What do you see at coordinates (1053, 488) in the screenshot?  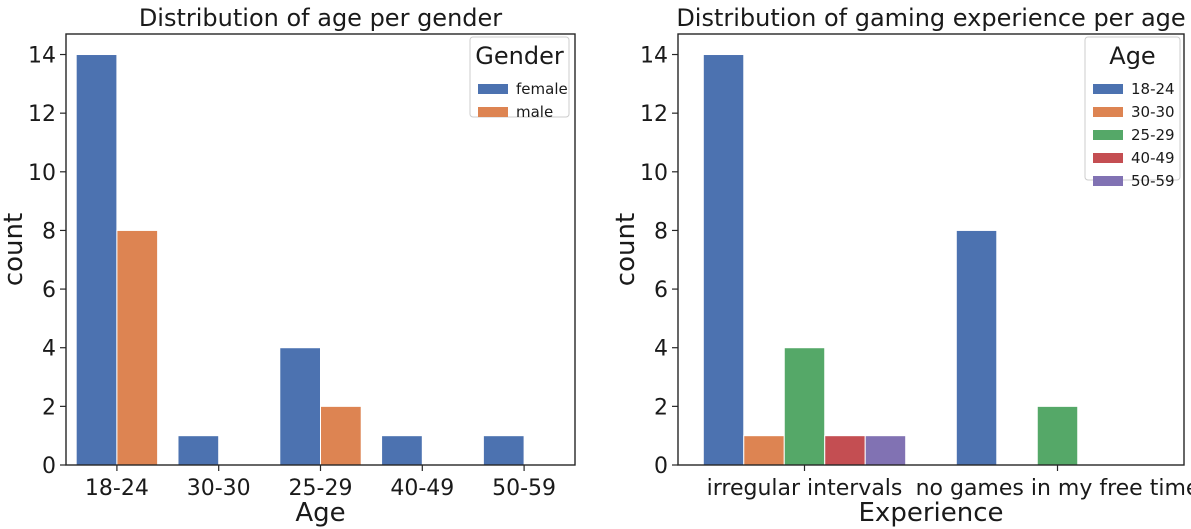 I see `x-tick-label: no games in my free time` at bounding box center [1053, 488].